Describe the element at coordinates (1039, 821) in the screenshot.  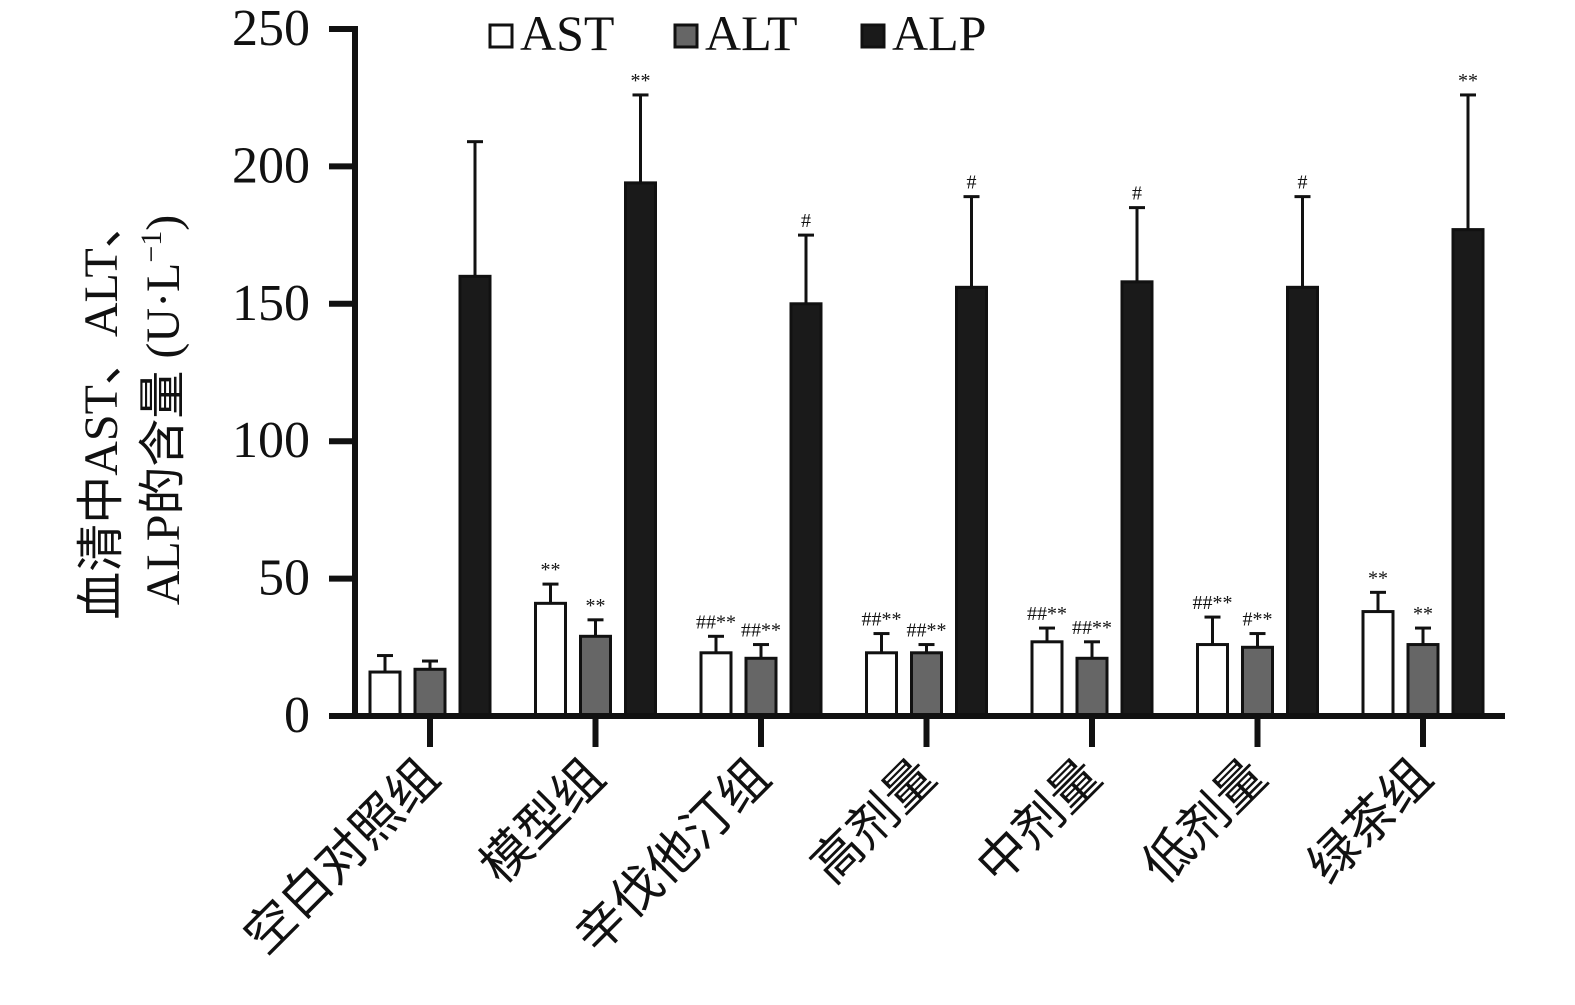
I see `x-tick-label: 中剂量` at that location.